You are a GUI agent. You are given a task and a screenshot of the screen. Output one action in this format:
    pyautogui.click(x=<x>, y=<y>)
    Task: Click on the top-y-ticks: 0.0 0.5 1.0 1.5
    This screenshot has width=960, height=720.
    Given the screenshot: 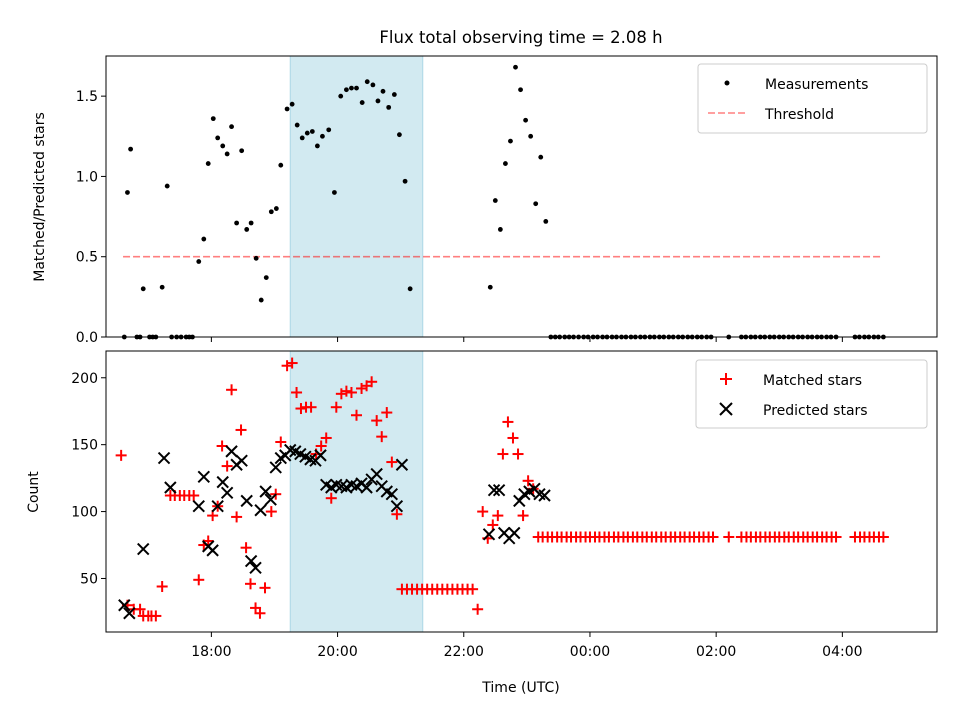 What is the action you would take?
    pyautogui.click(x=91, y=217)
    